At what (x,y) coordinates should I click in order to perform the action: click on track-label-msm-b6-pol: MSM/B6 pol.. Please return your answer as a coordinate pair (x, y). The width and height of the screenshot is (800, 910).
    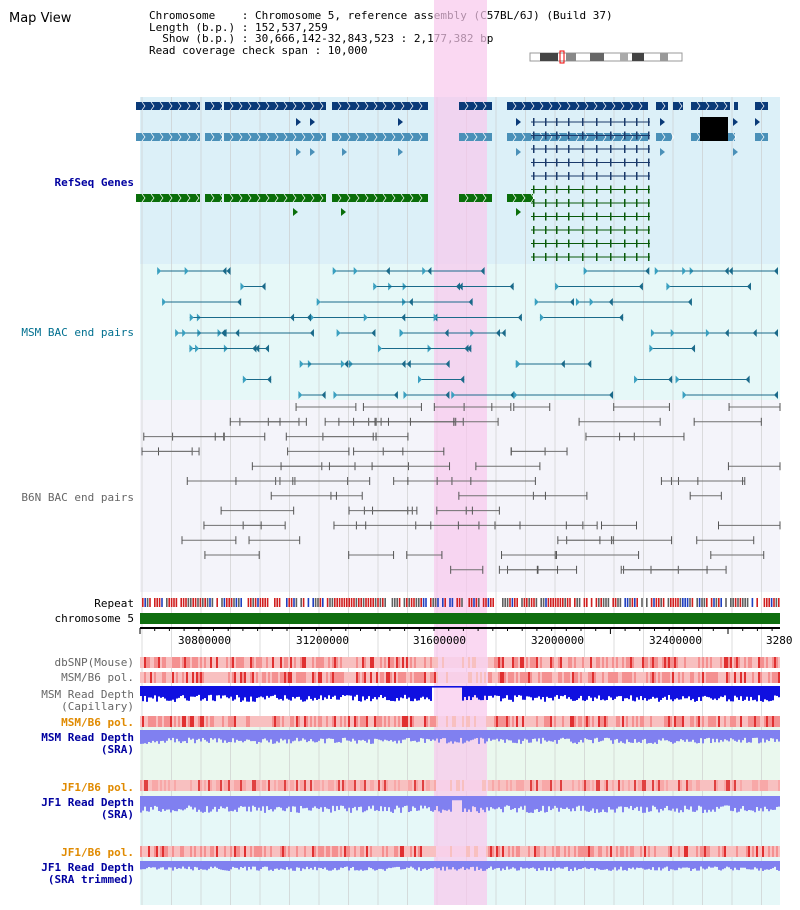
    Looking at the image, I should click on (97, 677).